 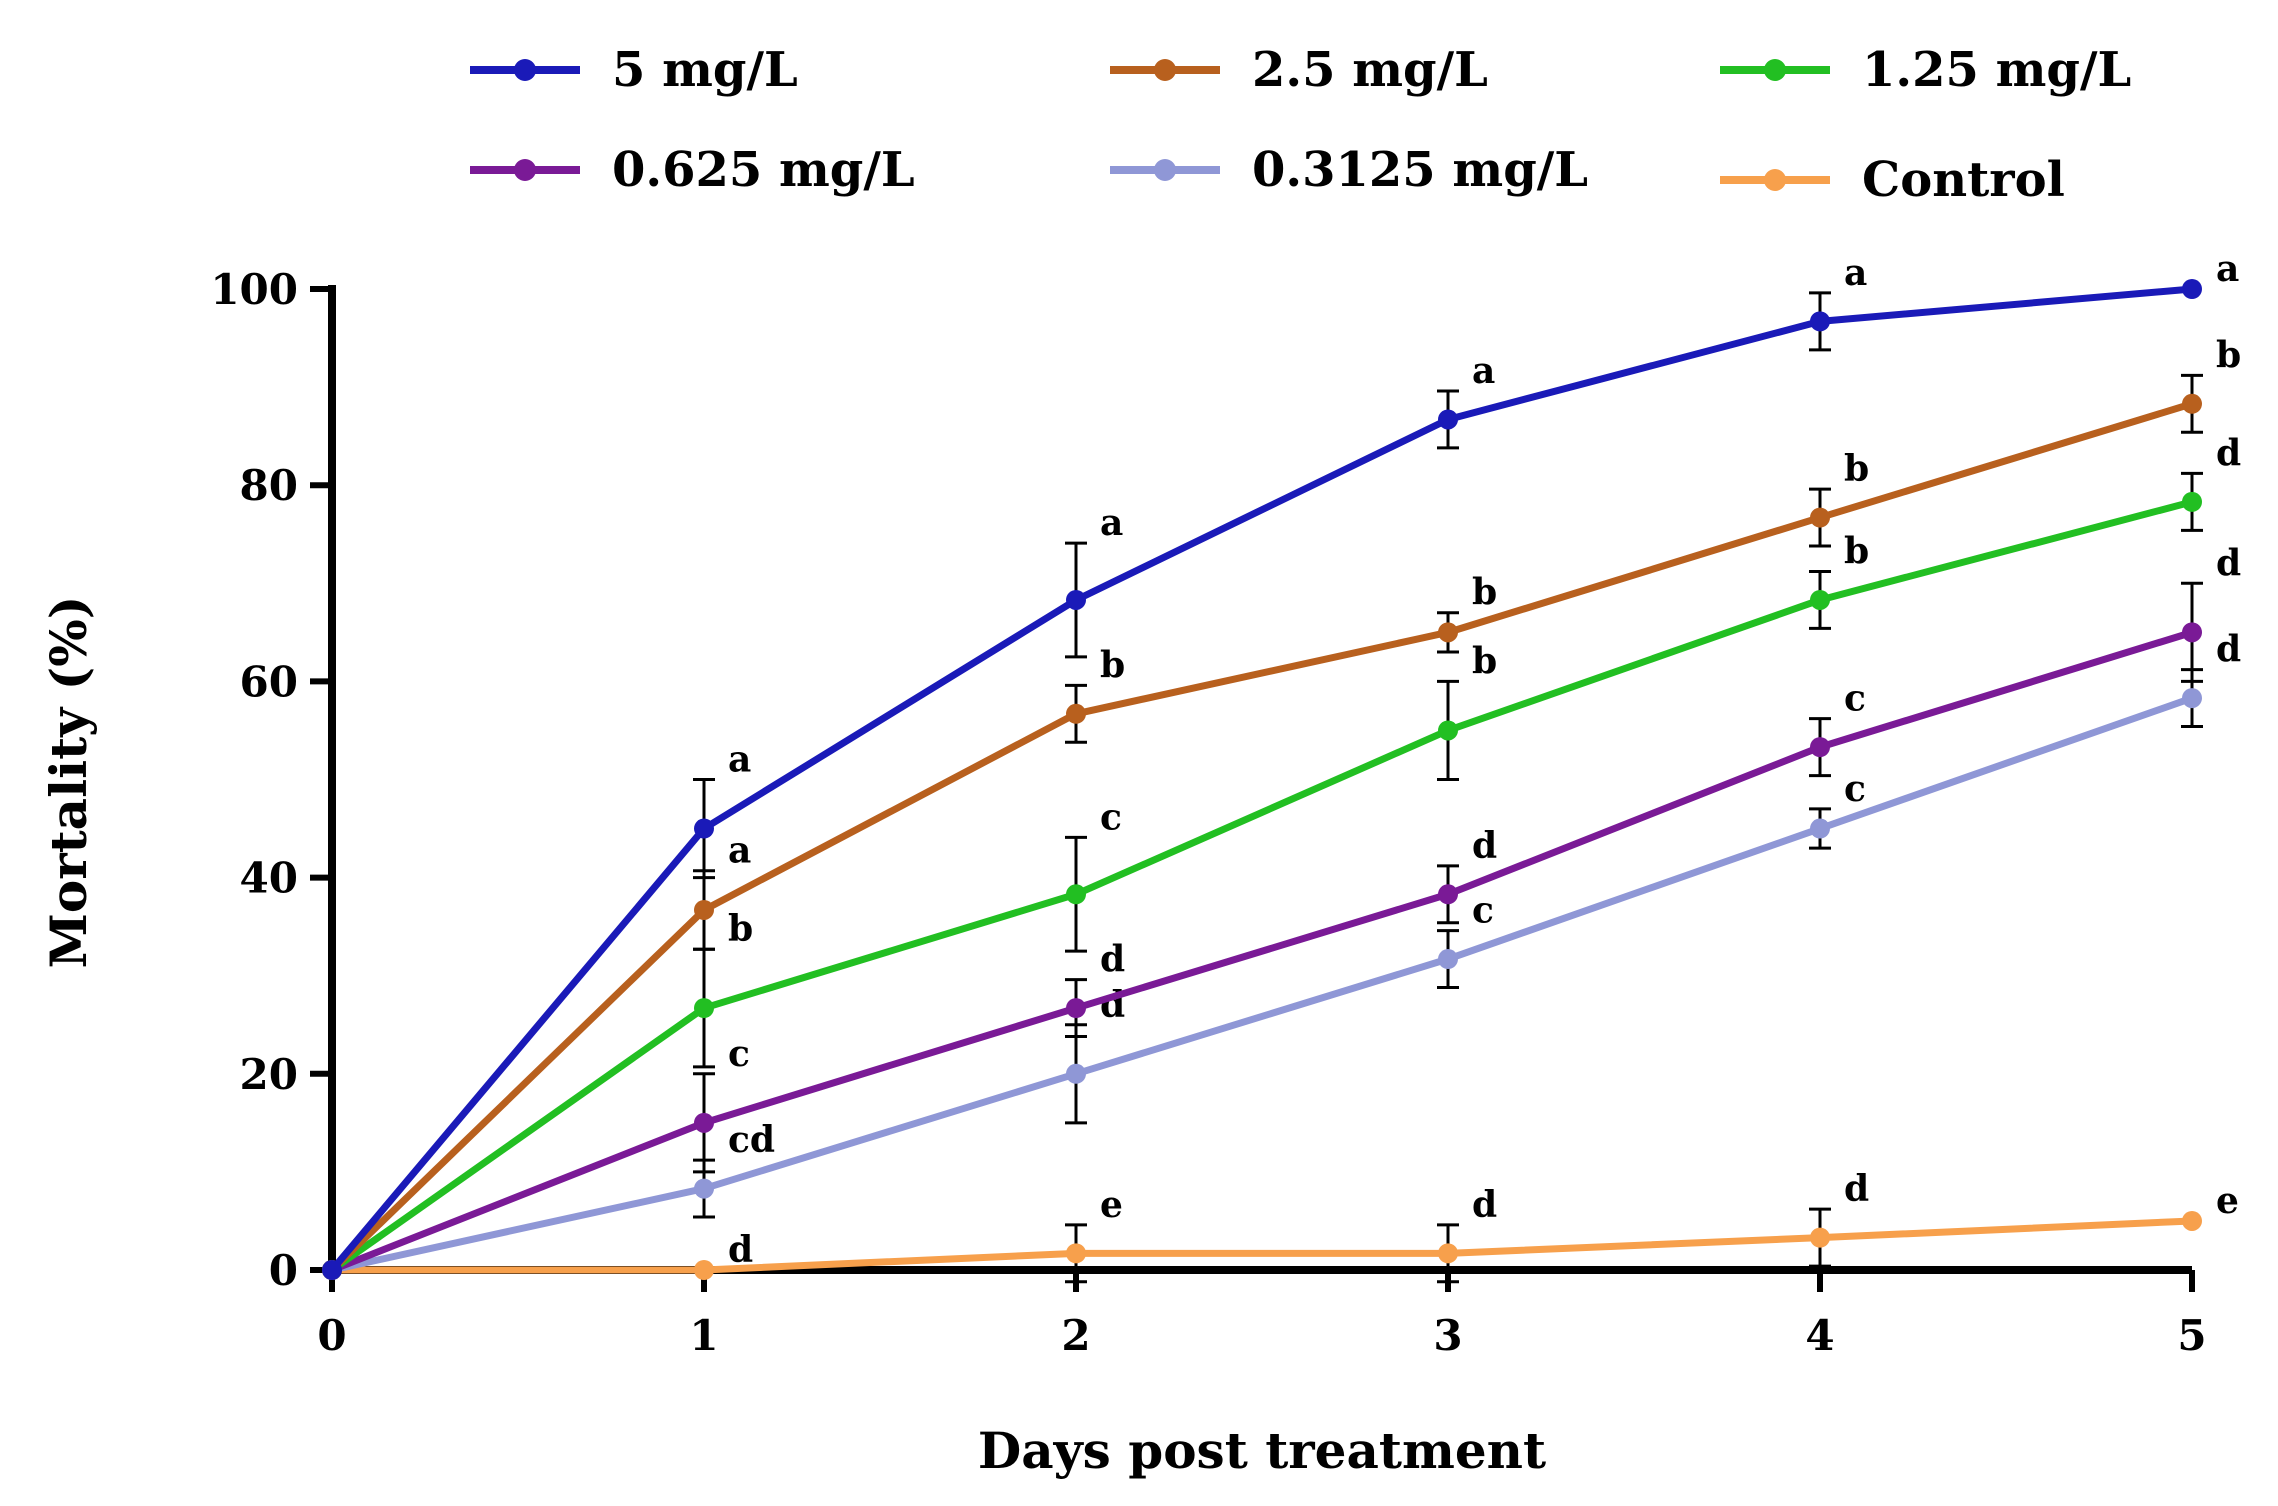 What do you see at coordinates (1165, 170) in the screenshot?
I see `legend-swatch-0-3125-mgl` at bounding box center [1165, 170].